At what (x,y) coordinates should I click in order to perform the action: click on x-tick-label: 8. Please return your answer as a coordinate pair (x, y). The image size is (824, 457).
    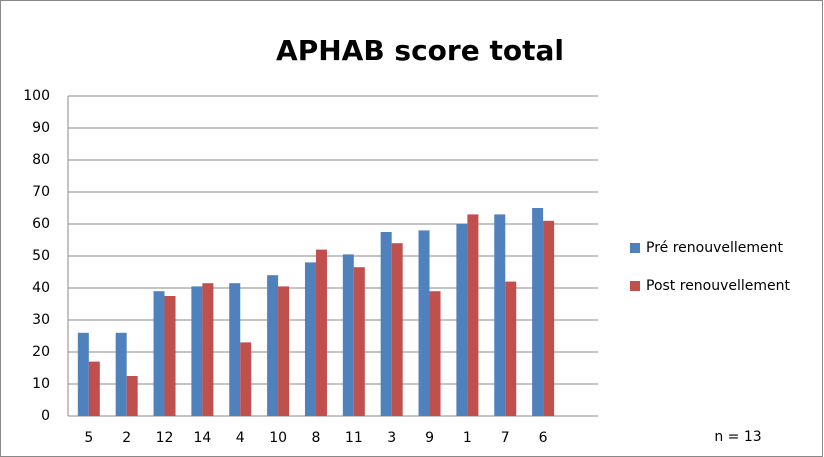
    Looking at the image, I should click on (316, 438).